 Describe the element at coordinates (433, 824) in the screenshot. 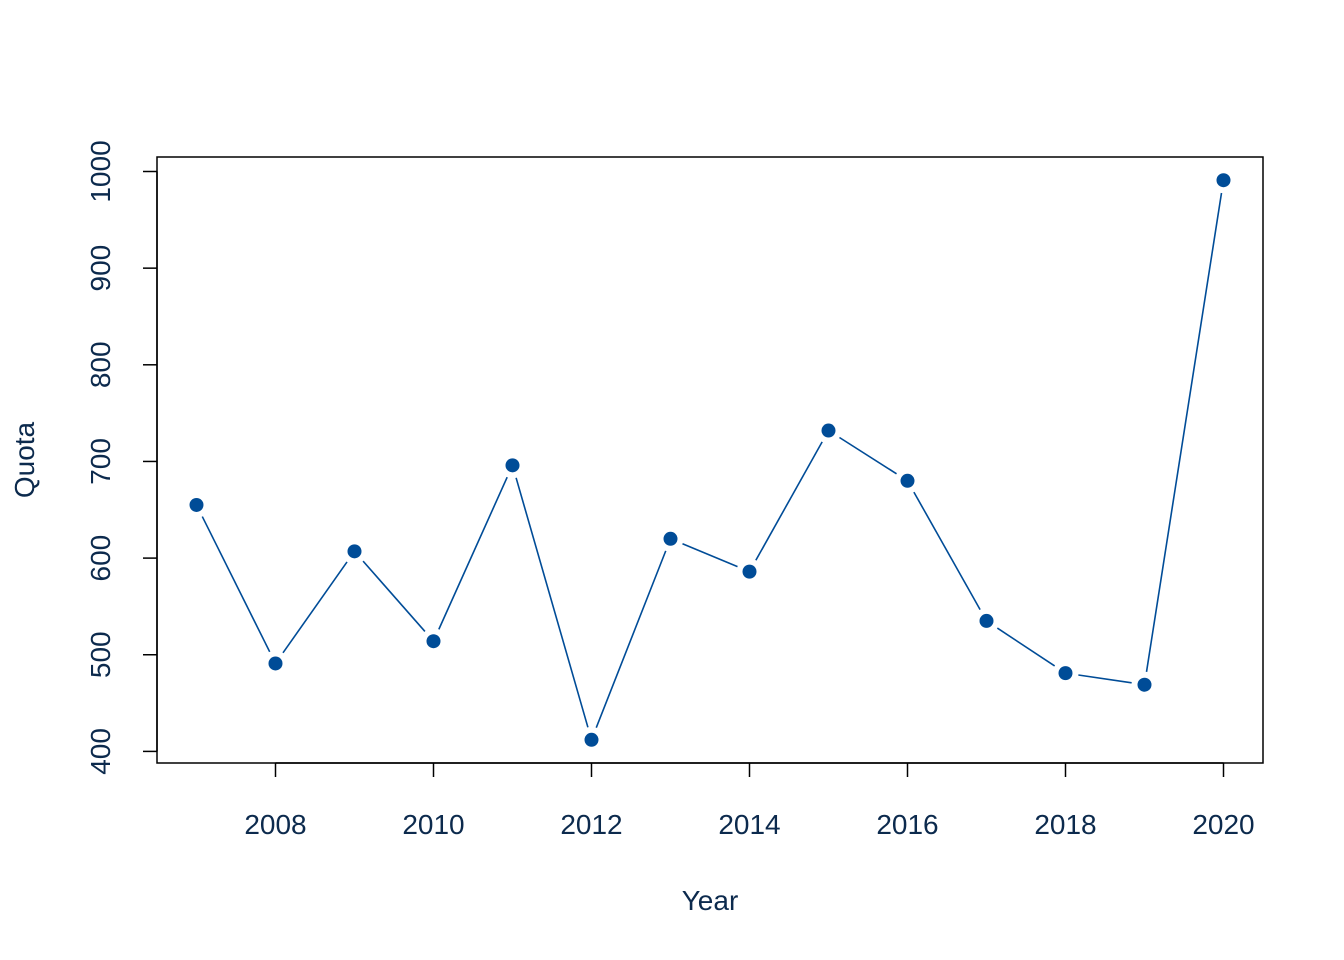

I see `x-tick-label: 2010` at that location.